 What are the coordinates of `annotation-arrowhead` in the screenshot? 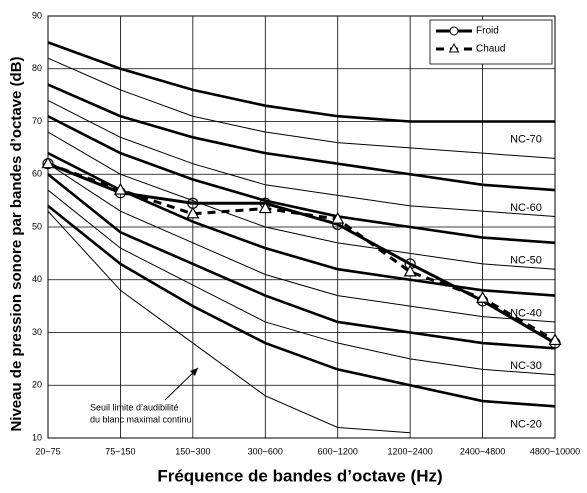 It's located at (194, 372).